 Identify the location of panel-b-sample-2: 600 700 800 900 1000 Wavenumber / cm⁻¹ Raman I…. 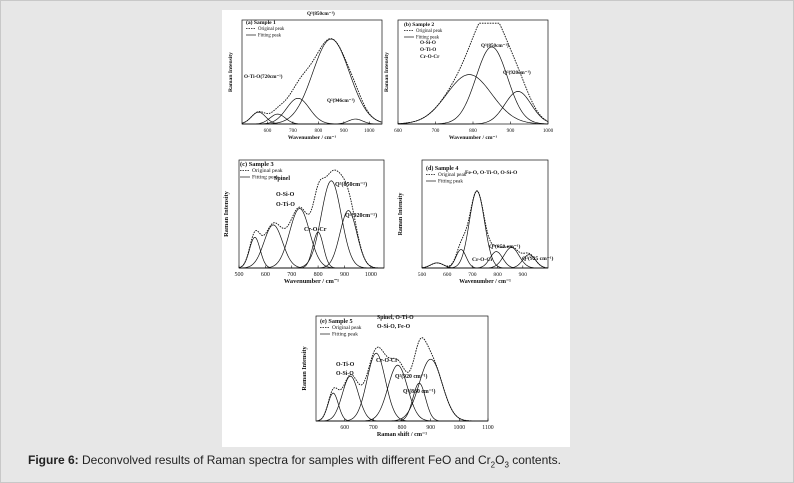
(469, 80).